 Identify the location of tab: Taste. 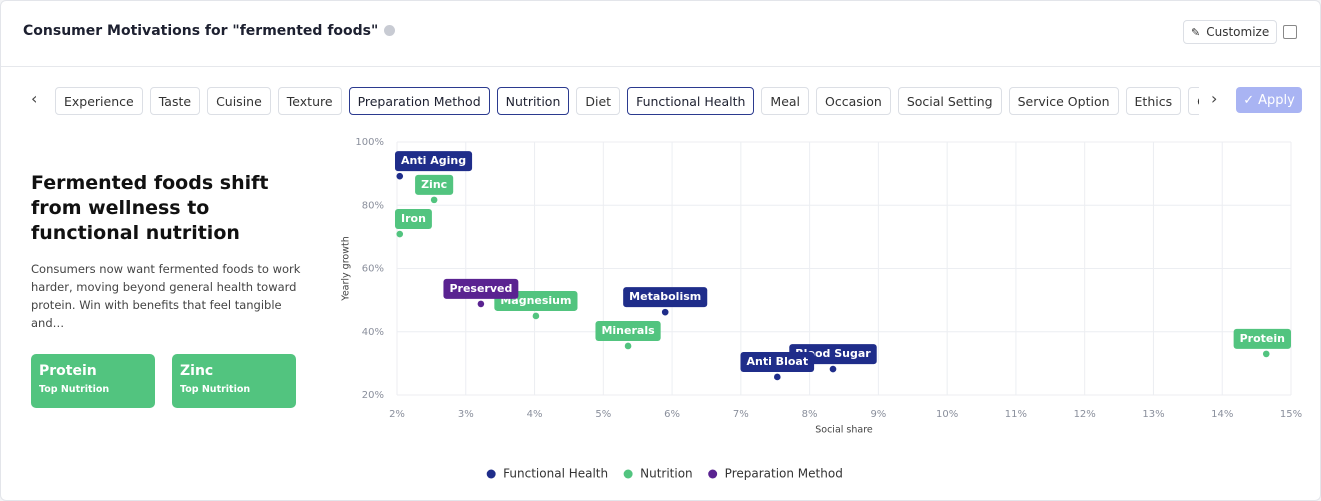
(175, 101).